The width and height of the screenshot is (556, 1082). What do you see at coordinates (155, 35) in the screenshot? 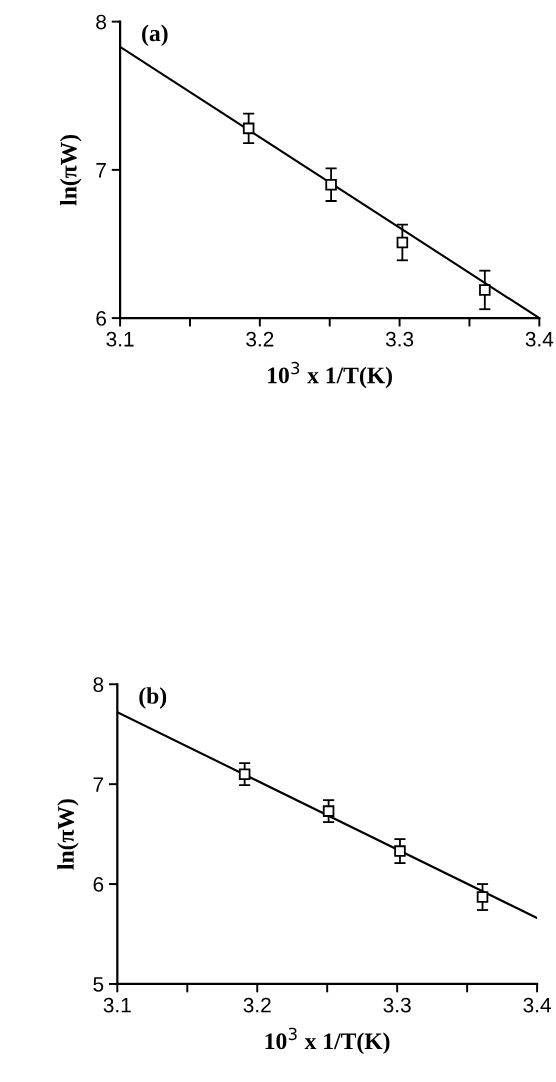
I see `annotation: (a)` at bounding box center [155, 35].